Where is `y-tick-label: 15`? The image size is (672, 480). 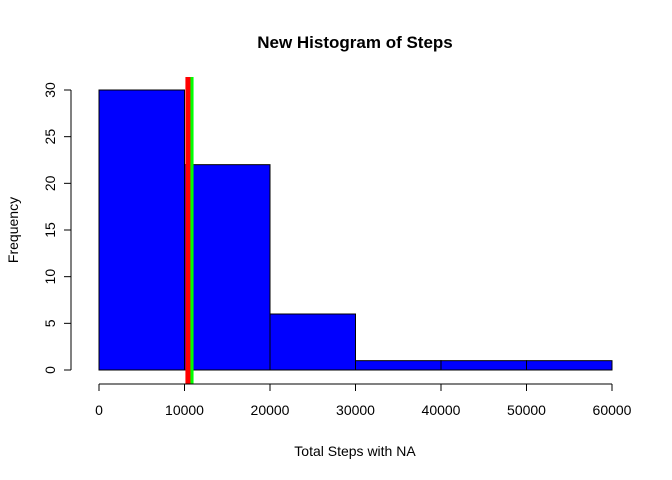
y-tick-label: 15 is located at coordinates (50, 230).